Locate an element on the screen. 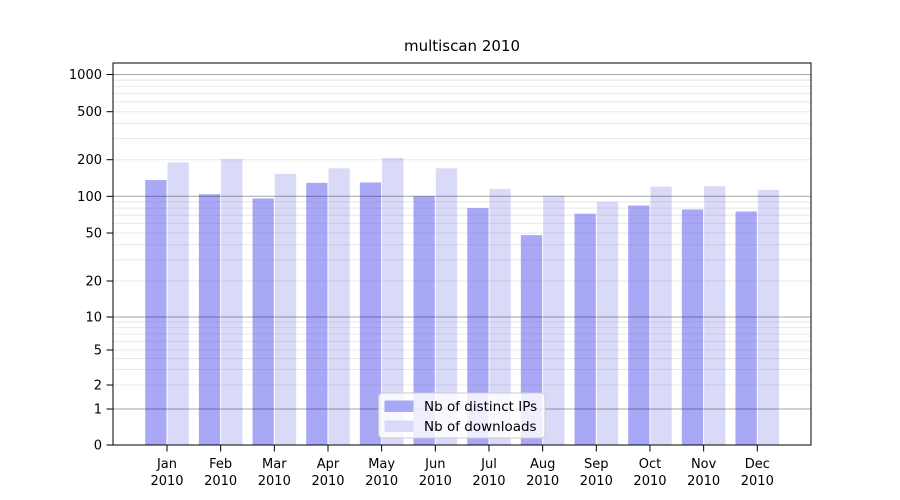 This screenshot has width=900, height=500. x-tick-label-month: Jul is located at coordinates (488, 464).